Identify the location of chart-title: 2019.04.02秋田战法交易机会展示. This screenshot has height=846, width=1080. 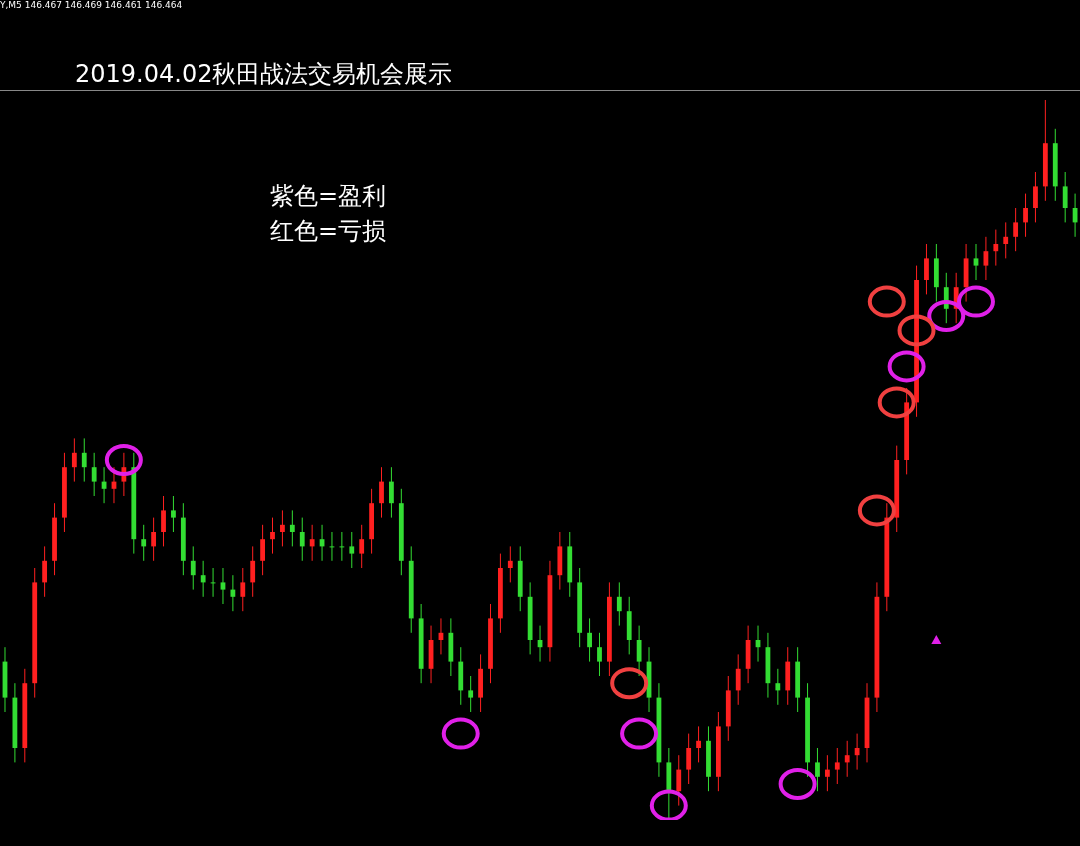
(264, 74).